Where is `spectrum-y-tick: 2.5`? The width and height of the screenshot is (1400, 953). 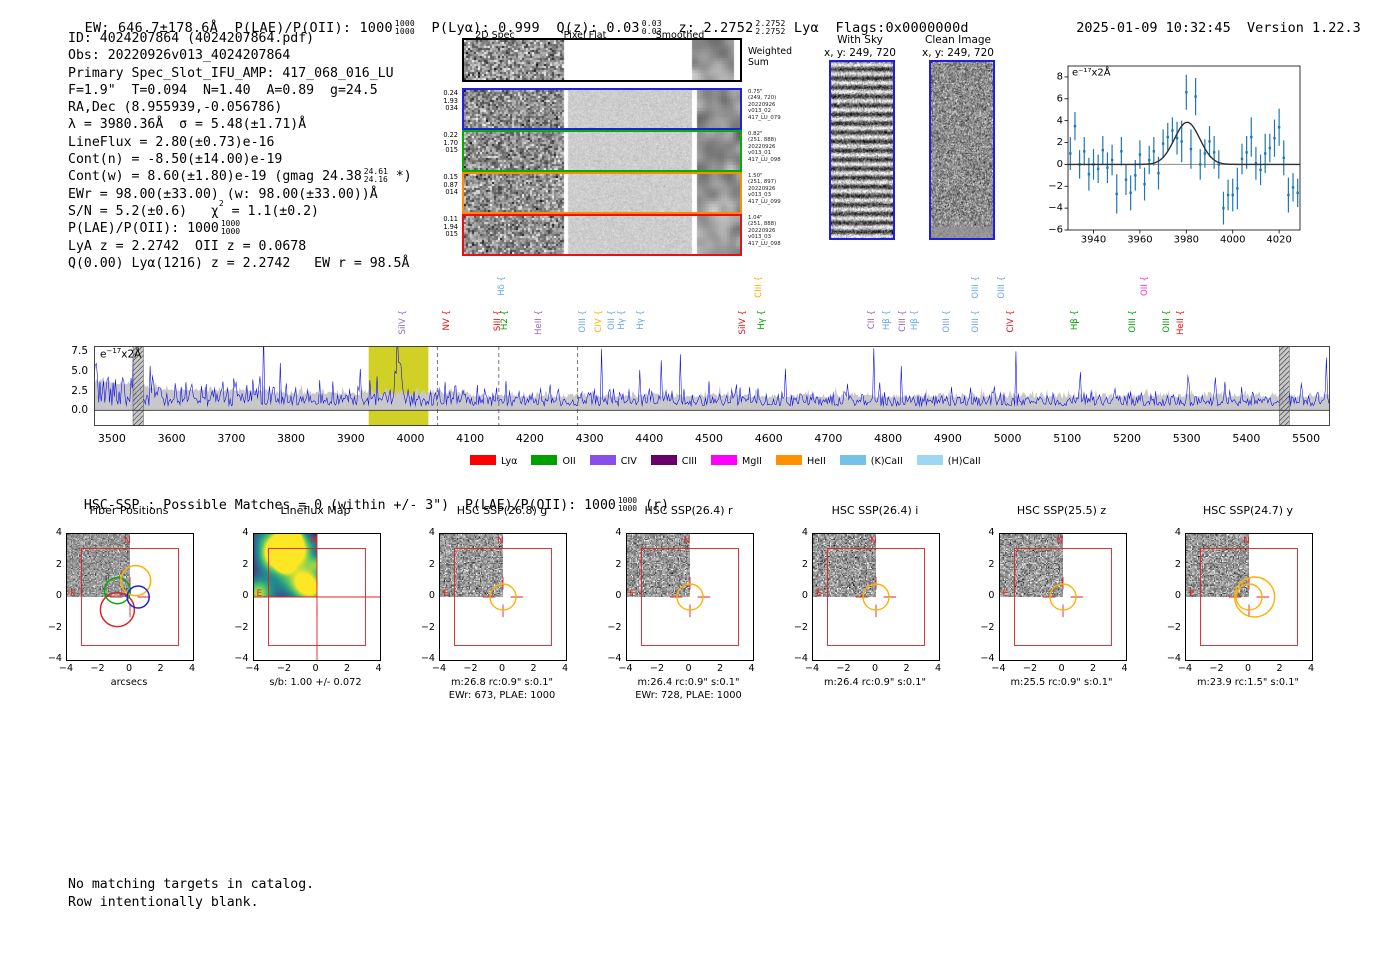 spectrum-y-tick: 2.5 is located at coordinates (79, 390).